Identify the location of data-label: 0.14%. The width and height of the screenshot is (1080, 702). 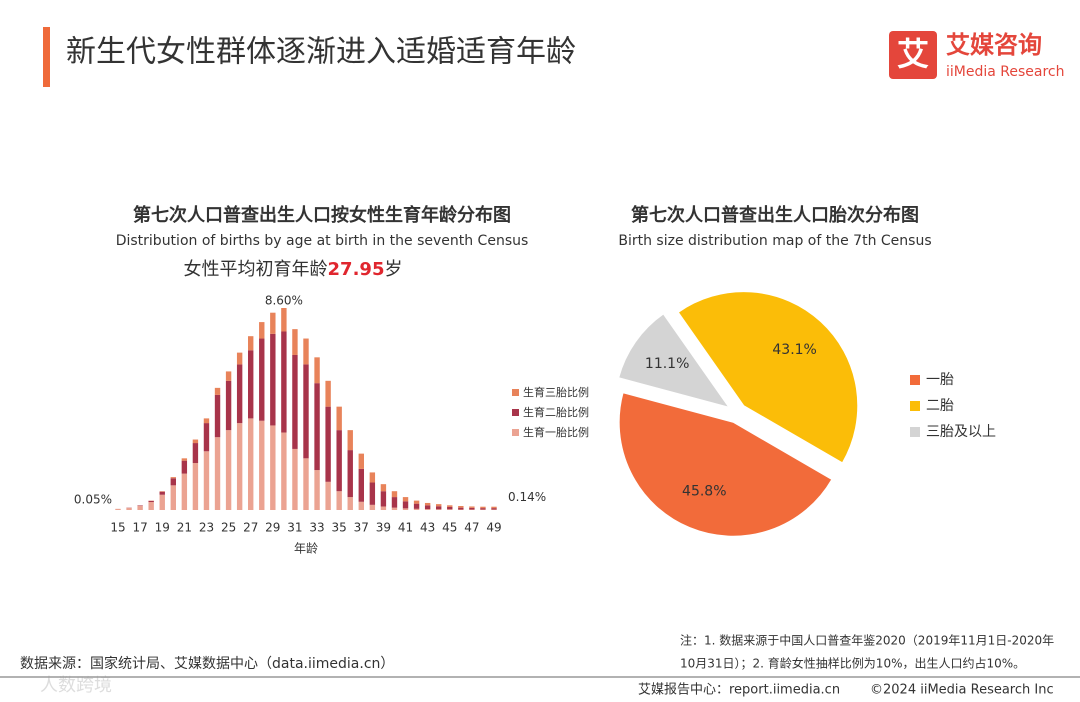
(527, 497).